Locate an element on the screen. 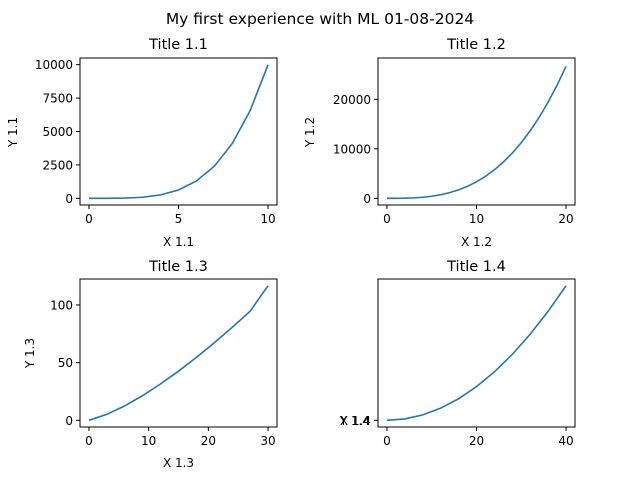 Image resolution: width=640 pixels, height=480 pixels. overlap-y-tick-label: Y 1.4 is located at coordinates (354, 421).